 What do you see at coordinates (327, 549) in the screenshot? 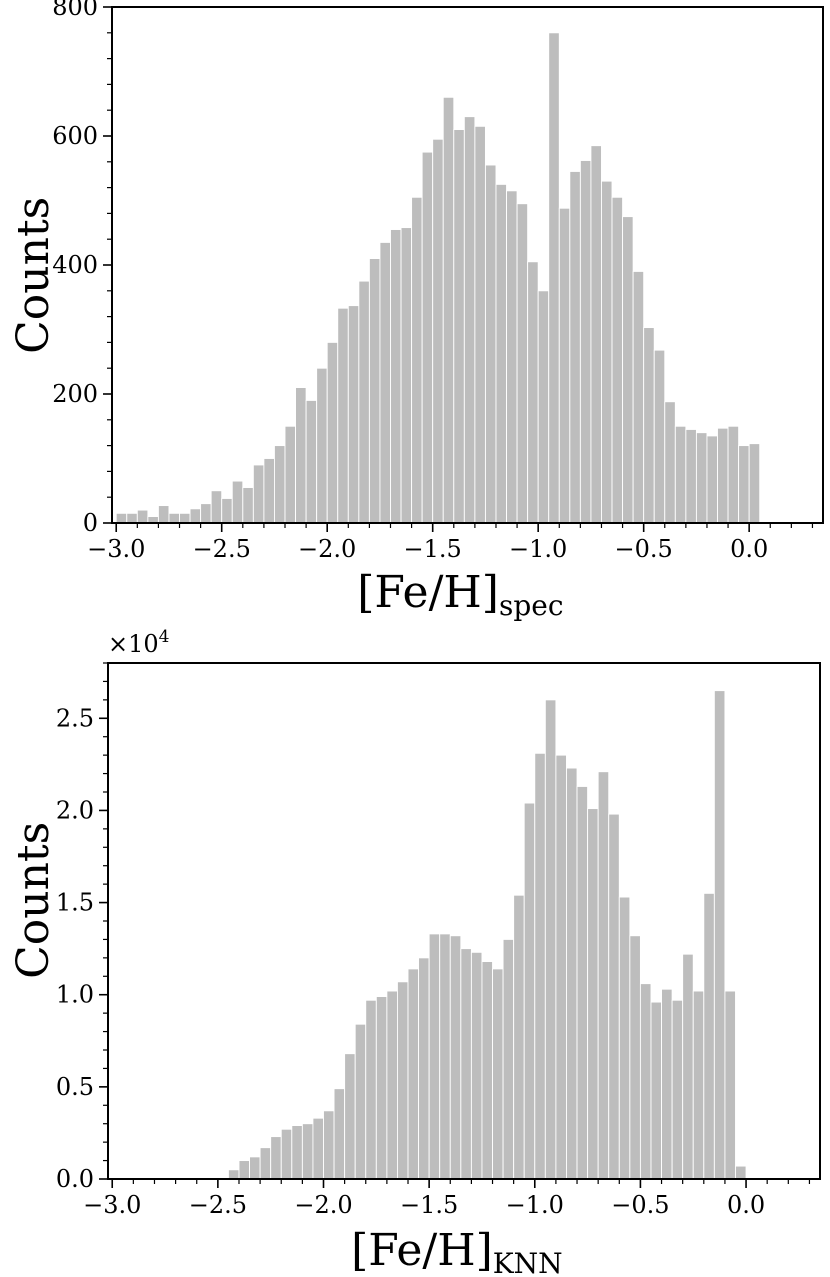
I see `spec-x-tick-label: −2.0` at bounding box center [327, 549].